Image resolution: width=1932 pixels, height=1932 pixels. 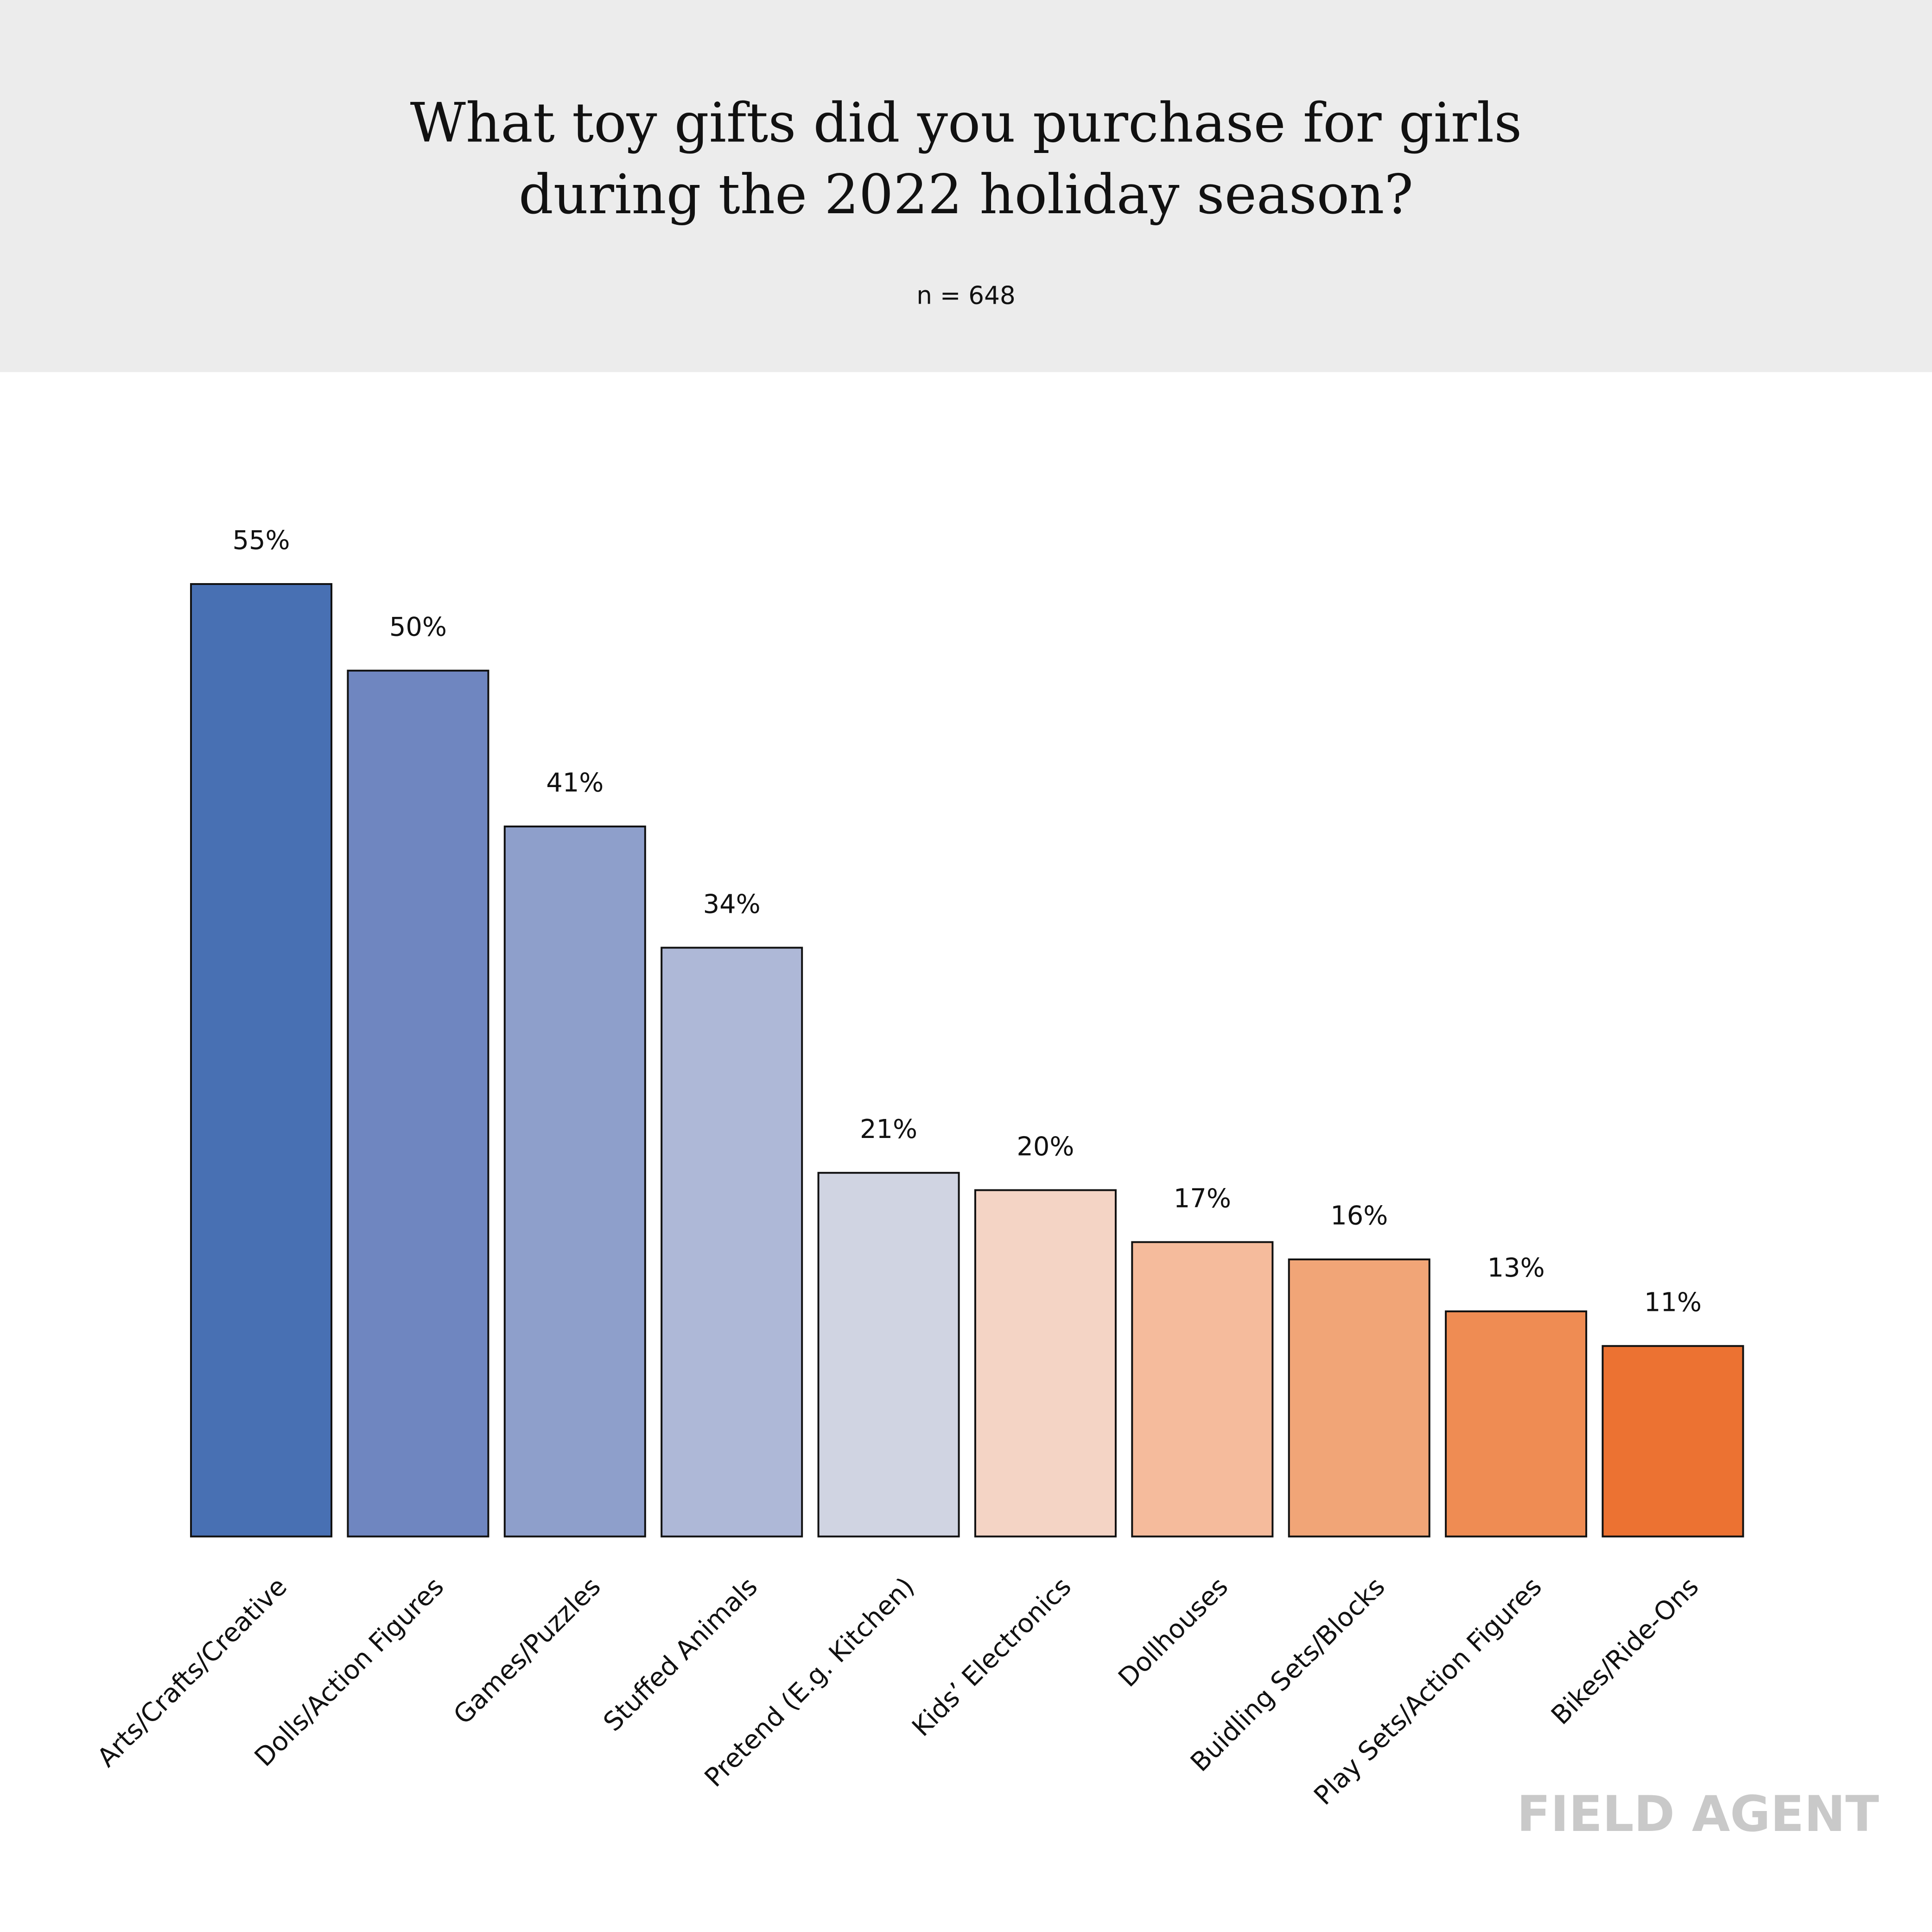 I want to click on value-label: 20%, so click(x=1045, y=1146).